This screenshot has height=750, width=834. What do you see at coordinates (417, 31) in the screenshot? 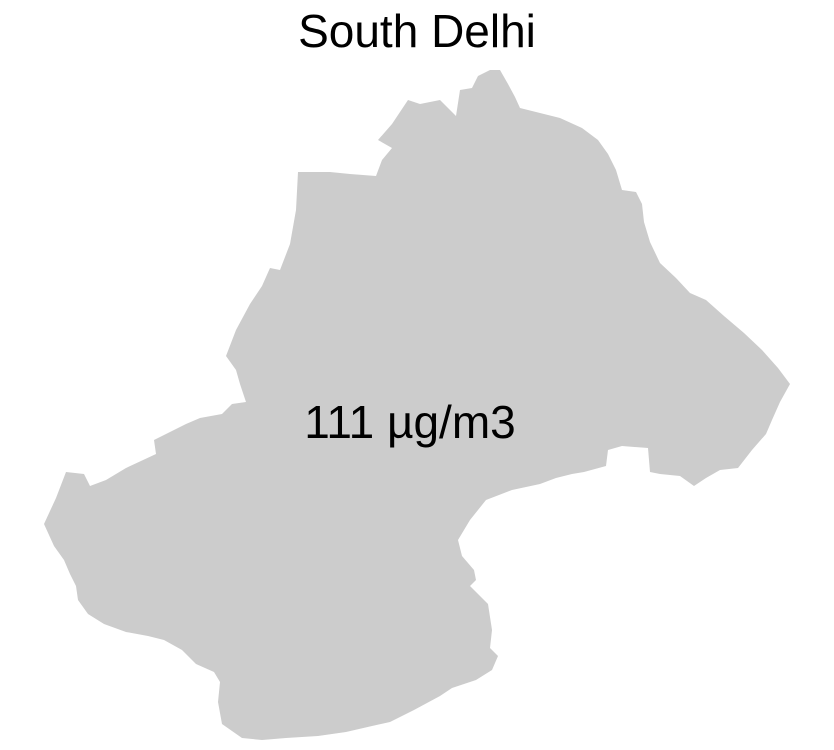
I see `map-title: South Delhi` at bounding box center [417, 31].